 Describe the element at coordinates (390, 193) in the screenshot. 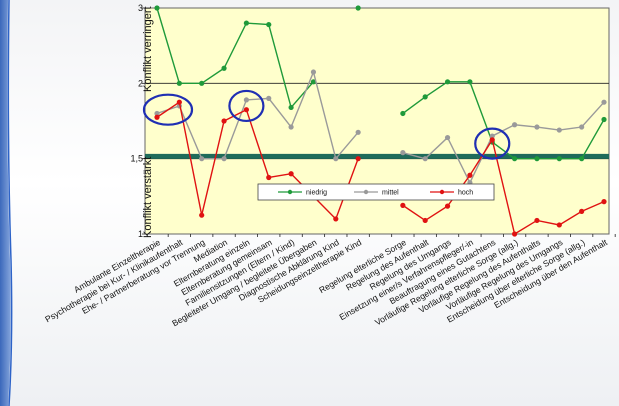

I see `legend-label: mittel` at that location.